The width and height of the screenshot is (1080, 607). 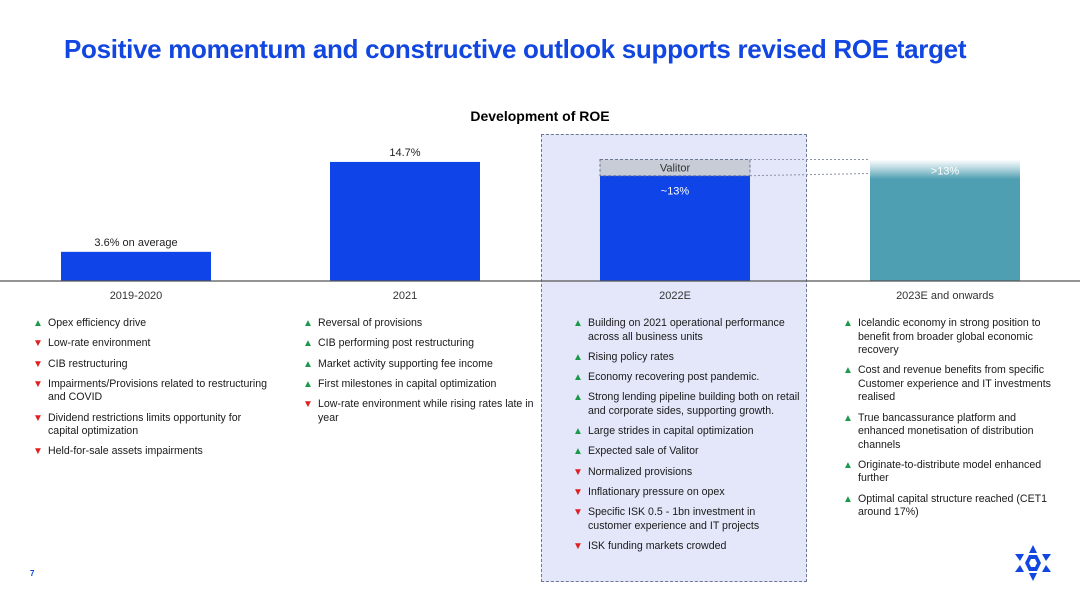 What do you see at coordinates (405, 363) in the screenshot?
I see `driver-text: Market activity supporting fee income` at bounding box center [405, 363].